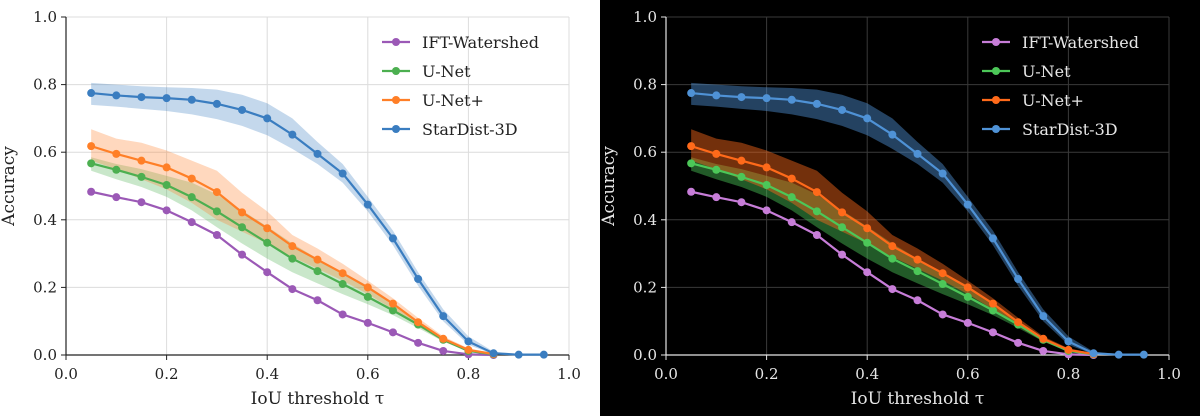 The height and width of the screenshot is (416, 1200). Describe the element at coordinates (453, 100) in the screenshot. I see `legend-label-u-net: U-Net+` at that location.